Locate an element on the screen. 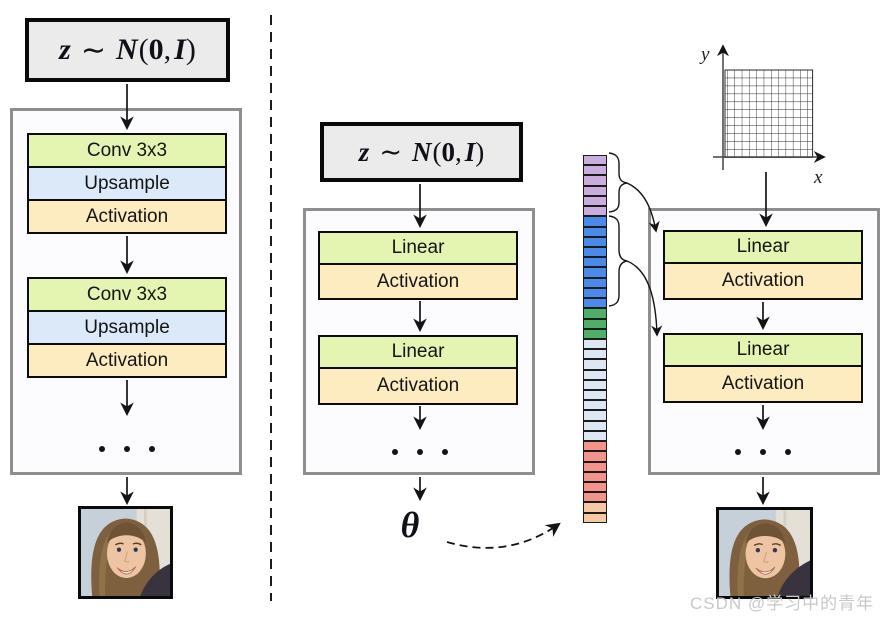 The height and width of the screenshot is (621, 896). pixel-grid is located at coordinates (769, 113).